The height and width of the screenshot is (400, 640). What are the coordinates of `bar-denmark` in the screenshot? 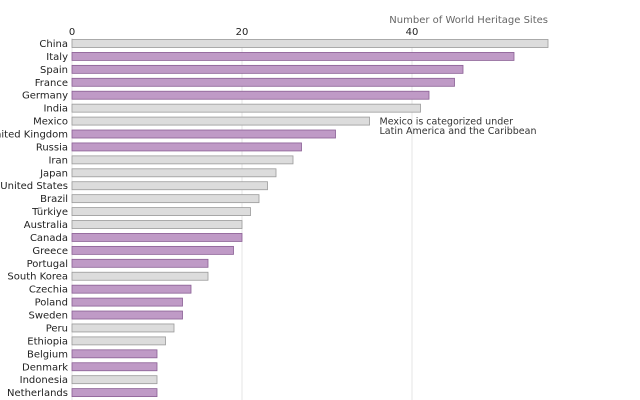 It's located at (114, 367).